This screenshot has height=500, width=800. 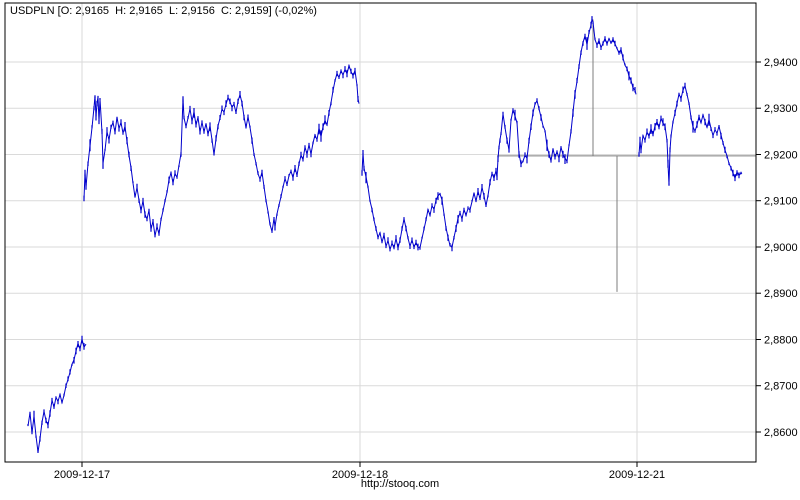 I want to click on source-url: http://stooq.com, so click(x=400, y=484).